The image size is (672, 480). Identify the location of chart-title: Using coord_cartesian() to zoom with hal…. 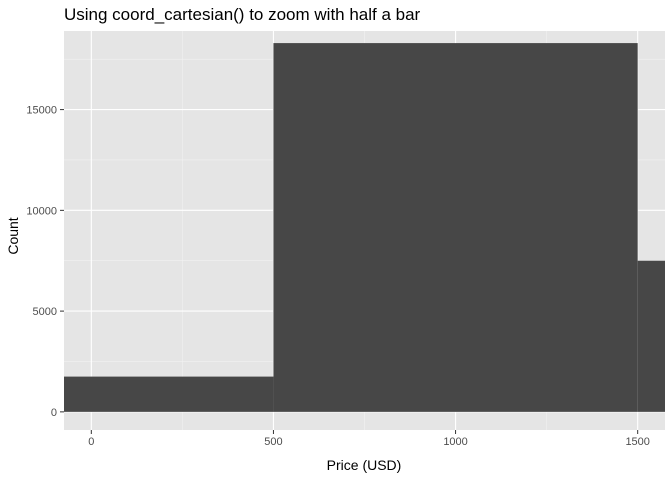
(242, 14).